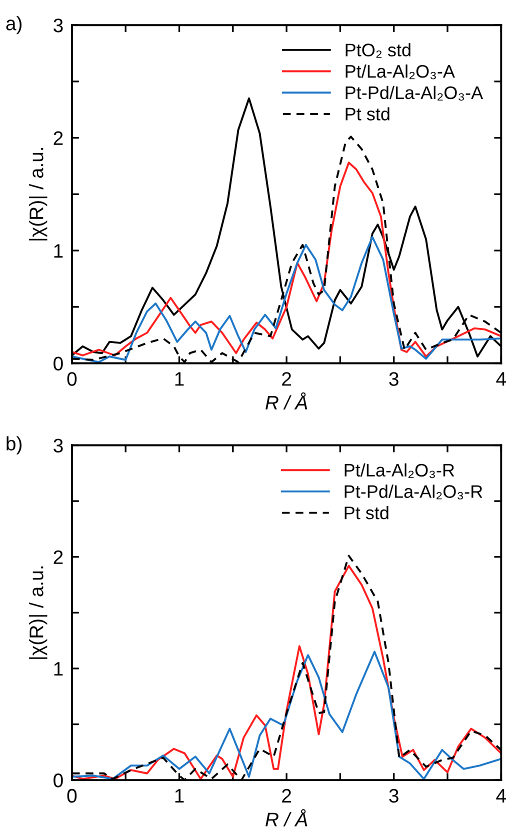 This screenshot has height=837, width=514. What do you see at coordinates (399, 470) in the screenshot?
I see `legend-label: Pt/La-Al₂O₃-R` at bounding box center [399, 470].